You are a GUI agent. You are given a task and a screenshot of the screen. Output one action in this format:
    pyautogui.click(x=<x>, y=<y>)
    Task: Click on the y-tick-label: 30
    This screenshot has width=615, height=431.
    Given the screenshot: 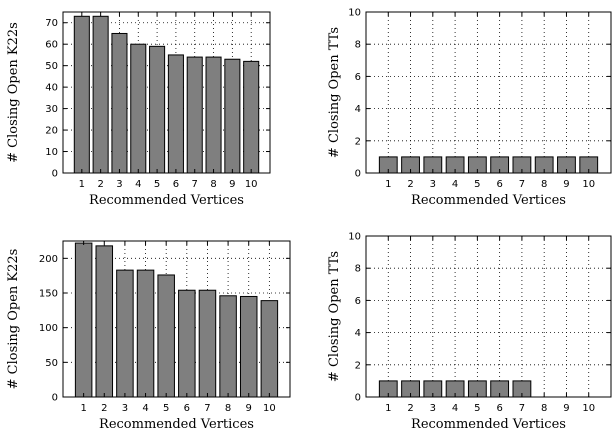 What is the action you would take?
    pyautogui.click(x=51, y=109)
    